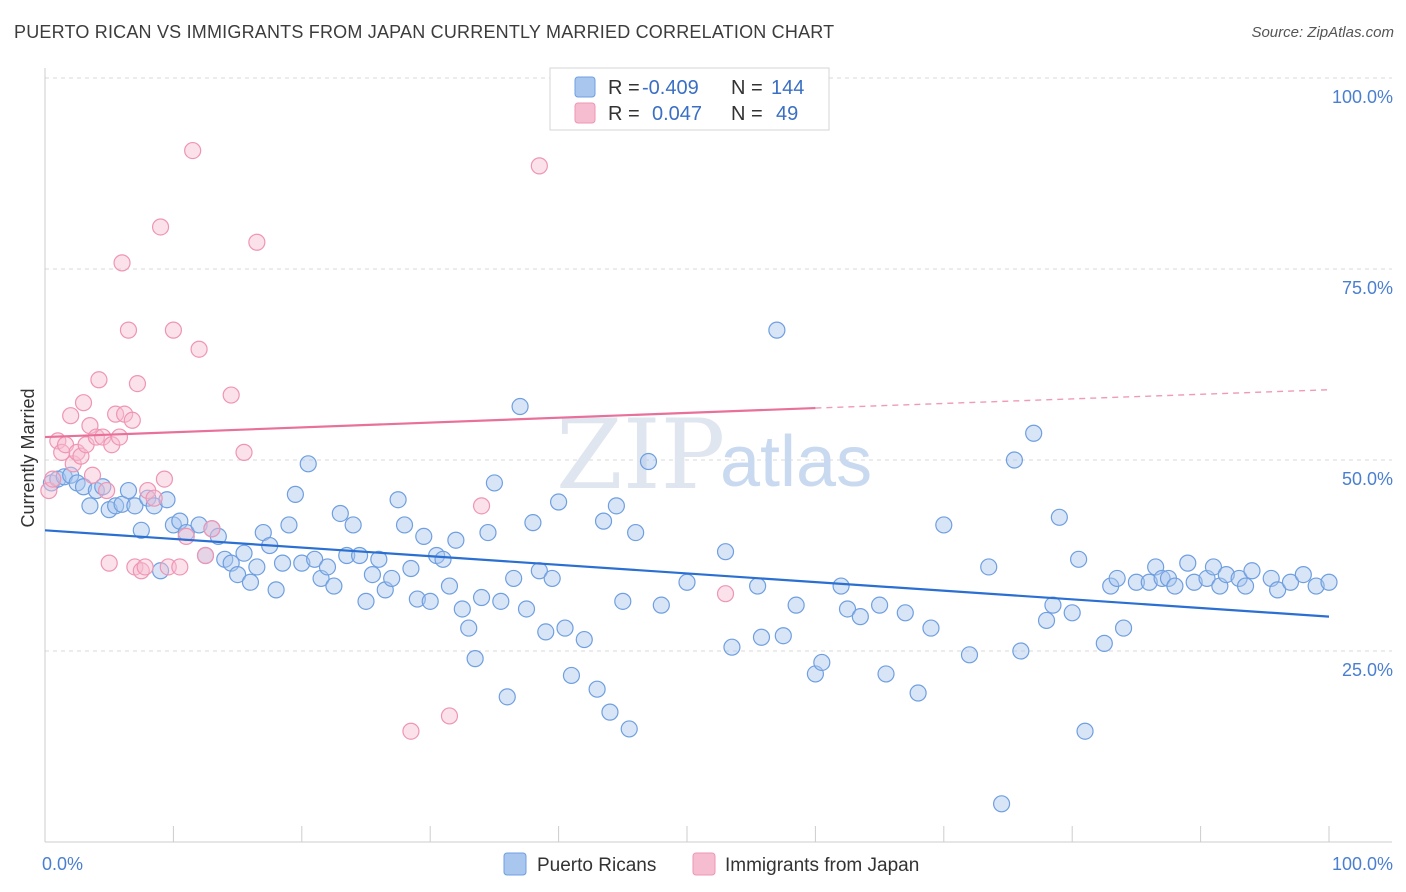 This screenshot has width=1406, height=892. I want to click on watermark-atlas: atlas, so click(796, 462).